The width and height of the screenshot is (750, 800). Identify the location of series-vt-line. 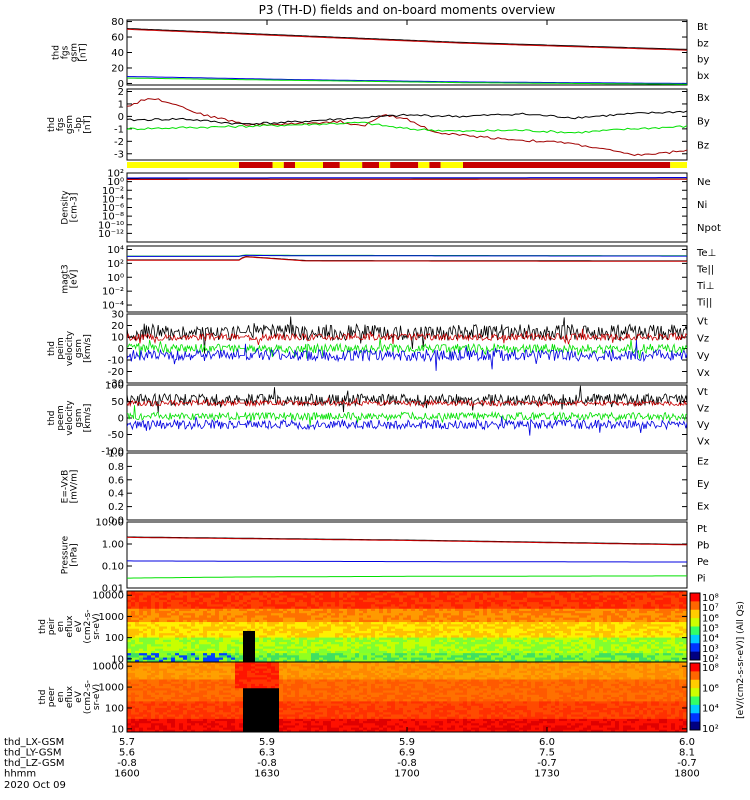
(407, 335).